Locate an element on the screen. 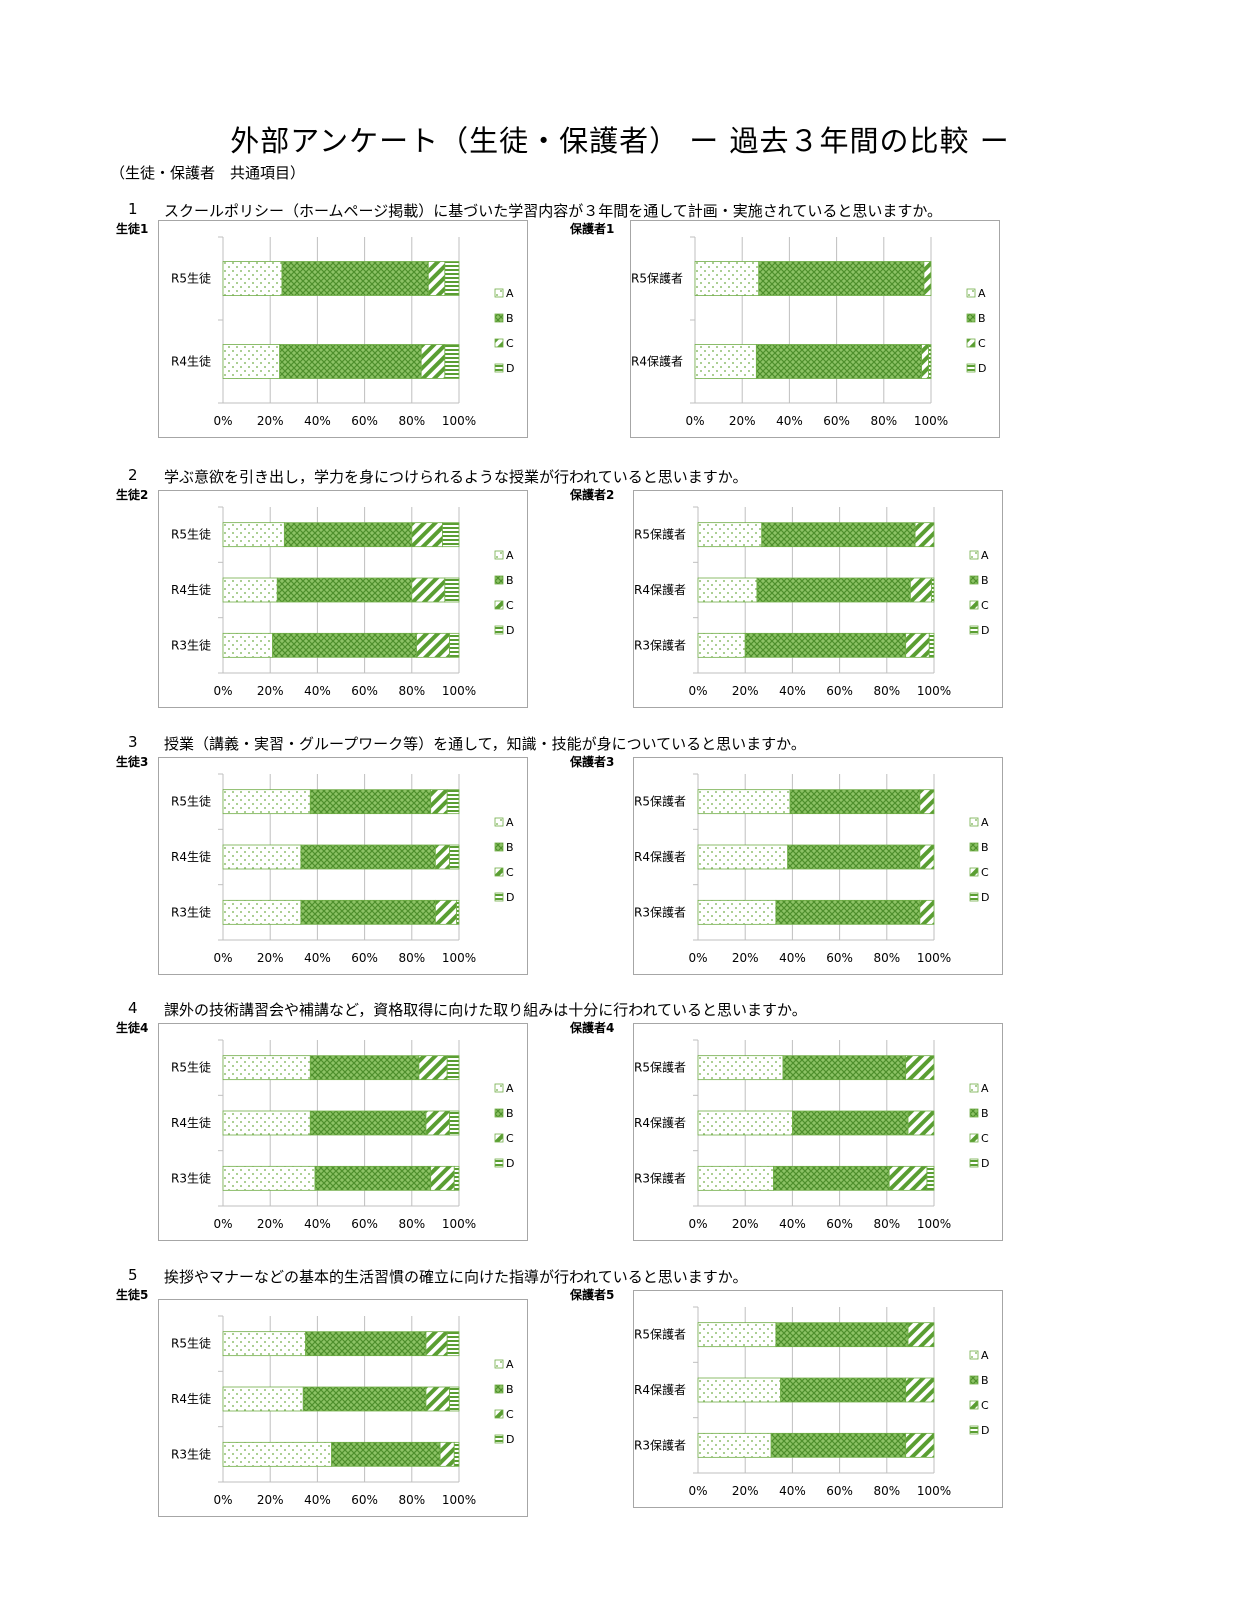 The image size is (1240, 1606). category-label: R5生徒 is located at coordinates (191, 1344).